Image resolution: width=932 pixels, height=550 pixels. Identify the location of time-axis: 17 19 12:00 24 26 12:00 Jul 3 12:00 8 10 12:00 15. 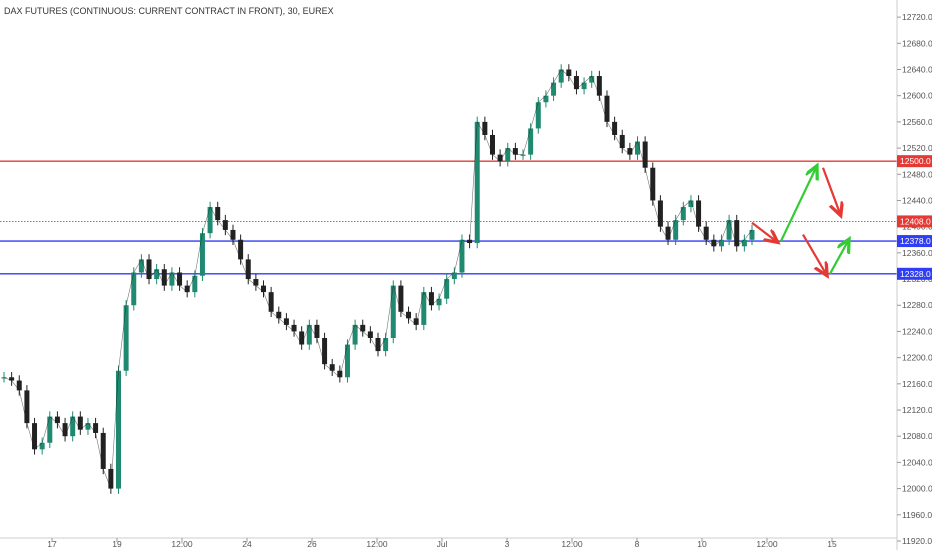
(448, 543).